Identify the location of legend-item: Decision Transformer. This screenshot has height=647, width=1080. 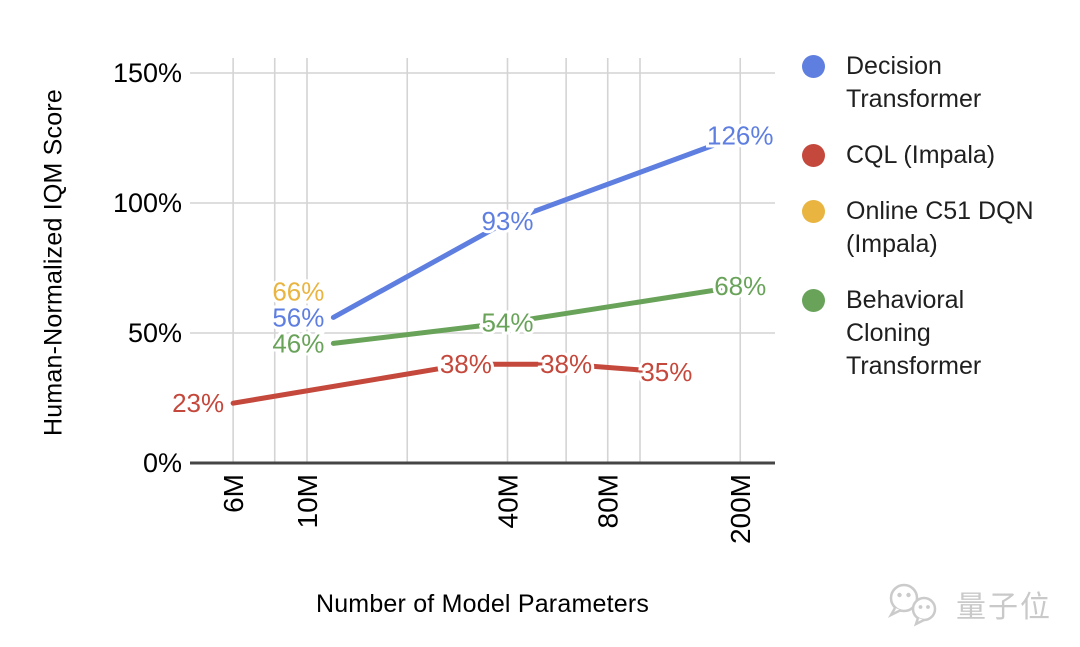
(918, 83).